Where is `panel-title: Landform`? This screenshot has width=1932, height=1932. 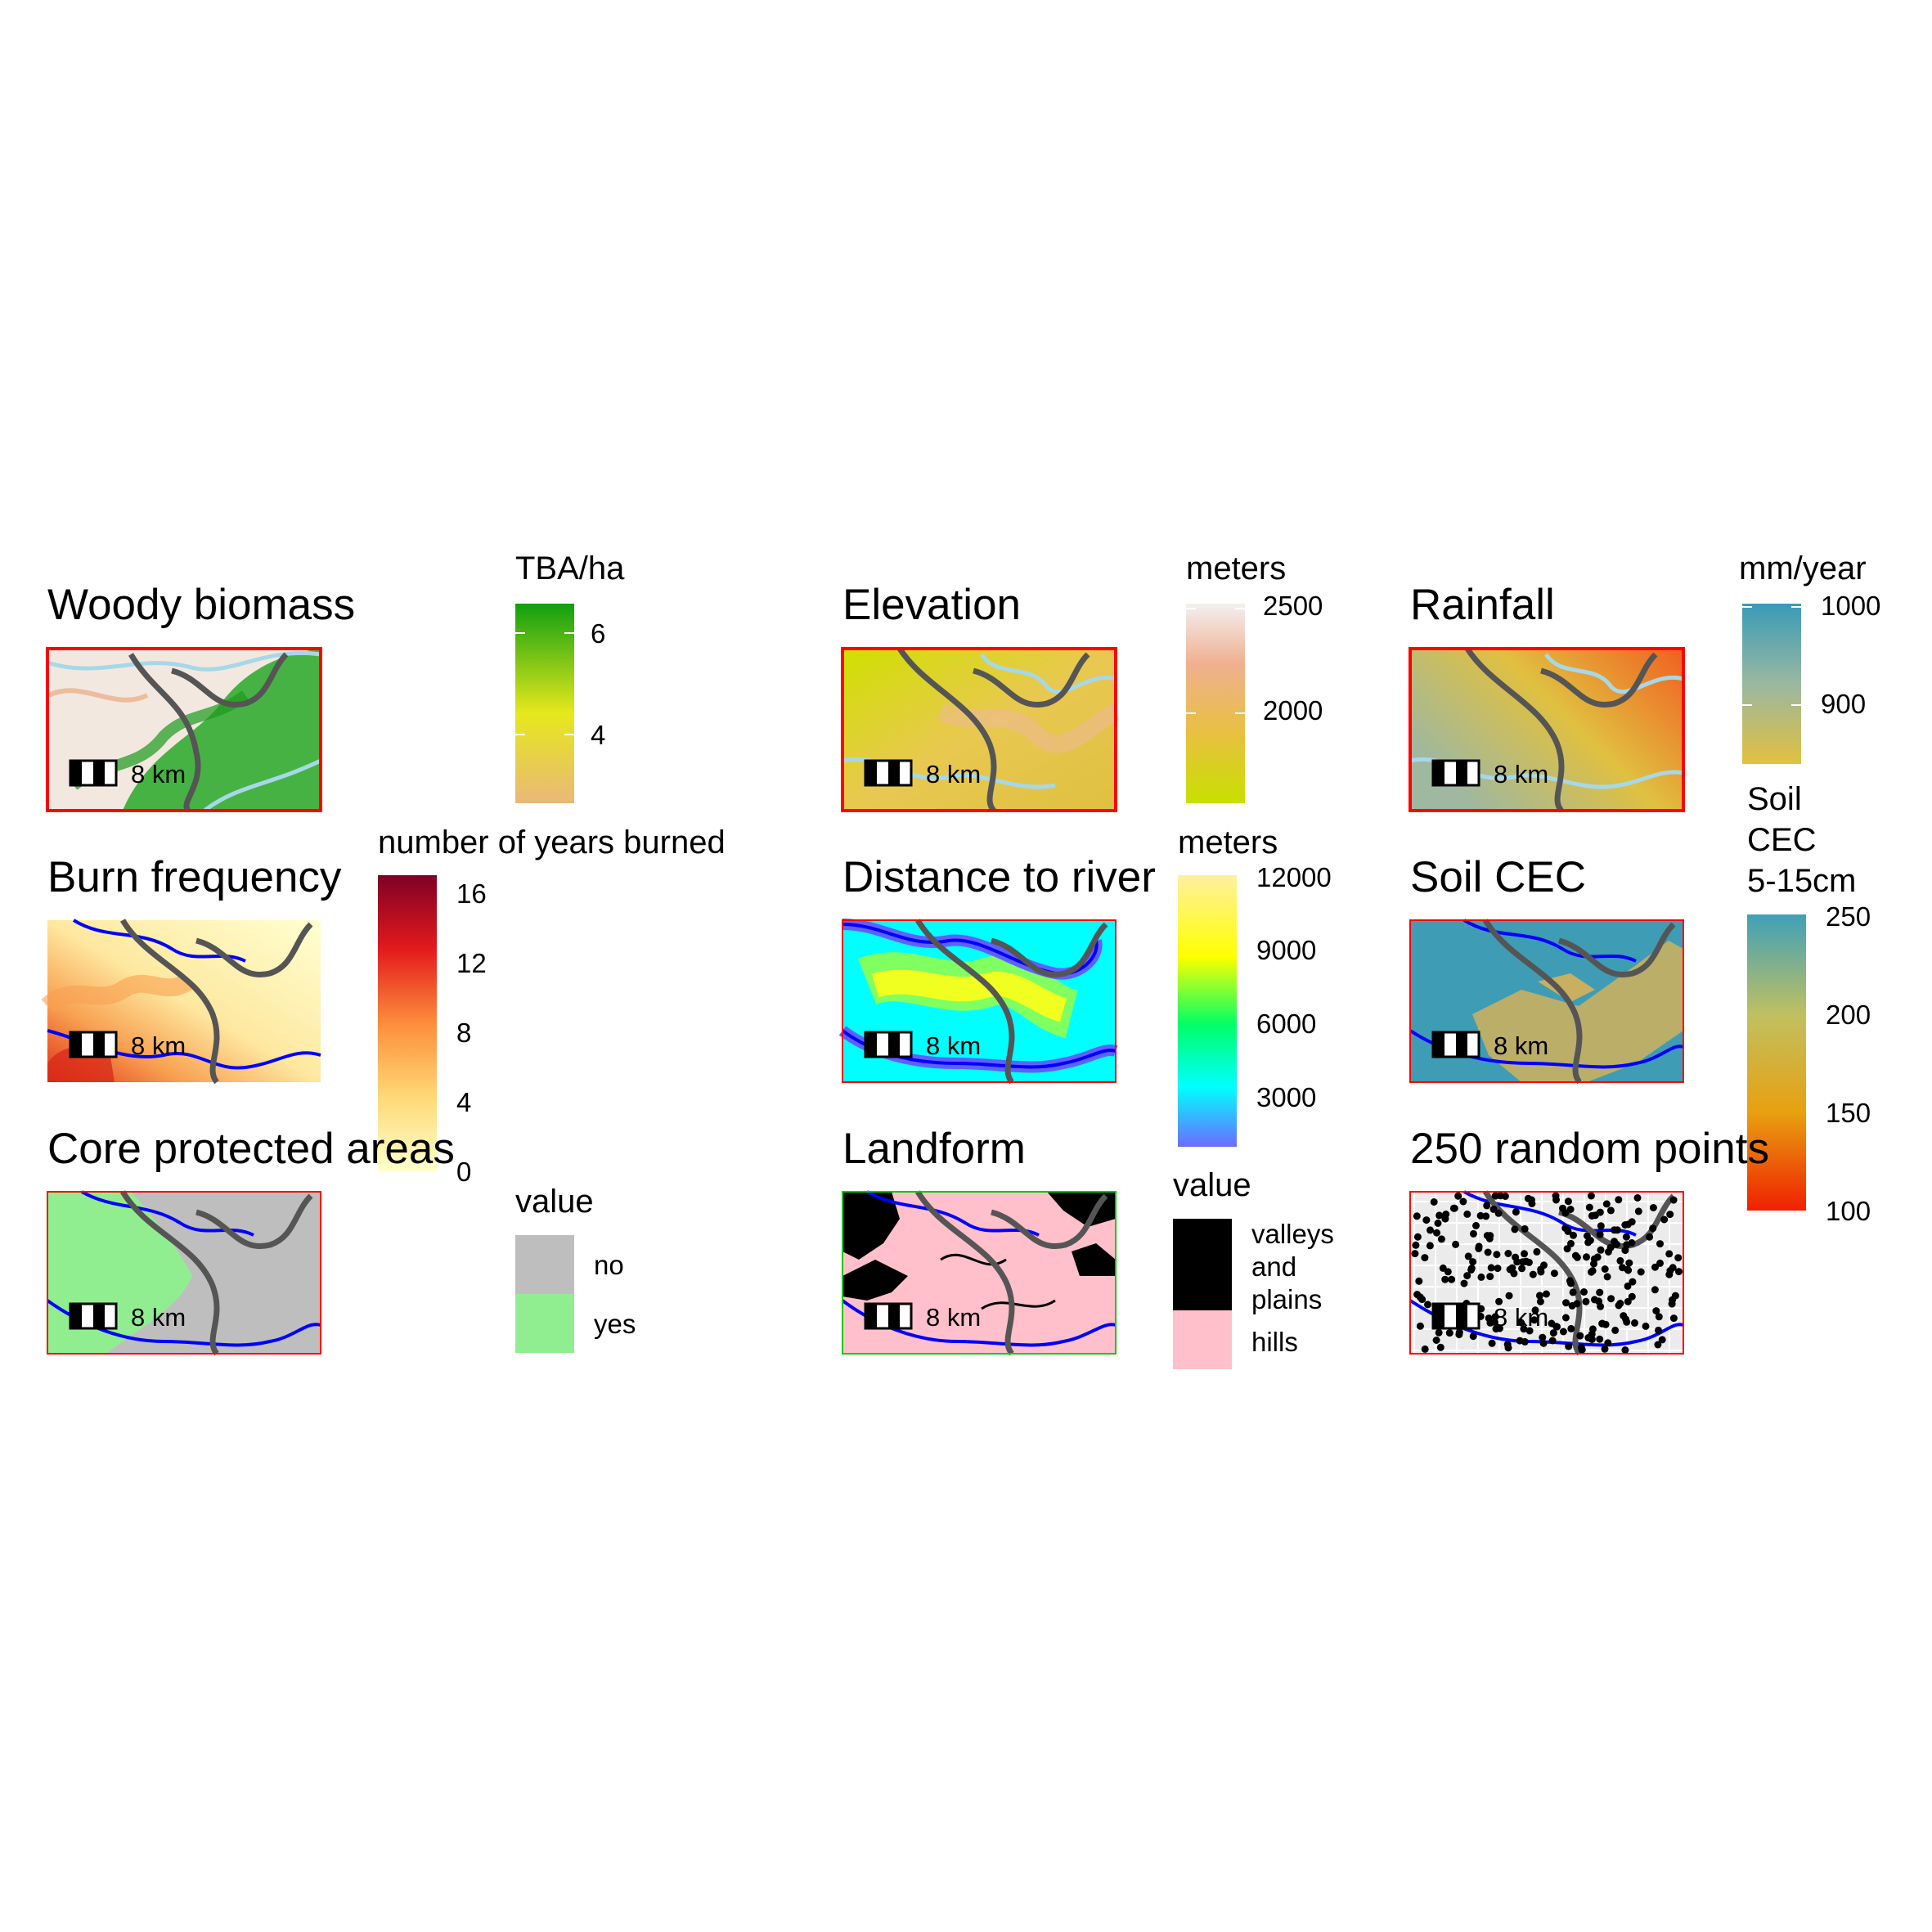 panel-title: Landform is located at coordinates (934, 1149).